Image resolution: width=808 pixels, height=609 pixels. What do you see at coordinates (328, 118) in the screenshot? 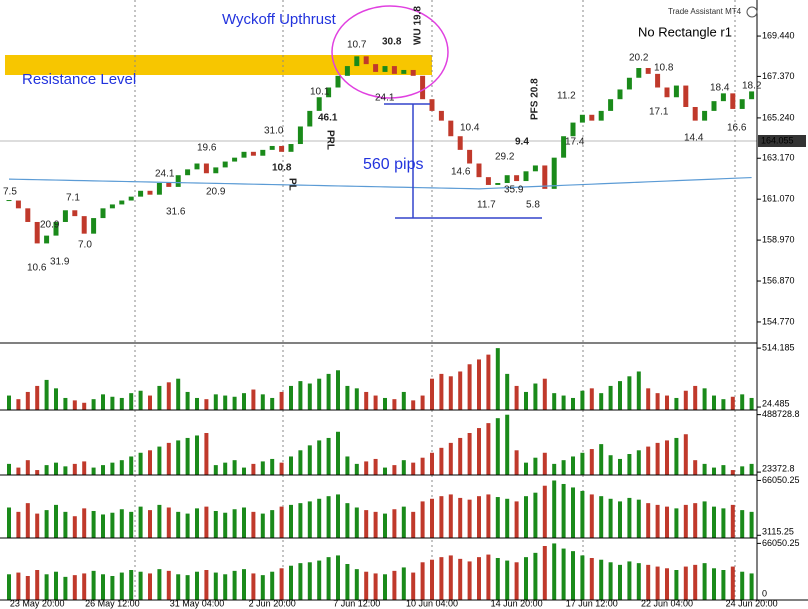
I see `annotation: 46.1` at bounding box center [328, 118].